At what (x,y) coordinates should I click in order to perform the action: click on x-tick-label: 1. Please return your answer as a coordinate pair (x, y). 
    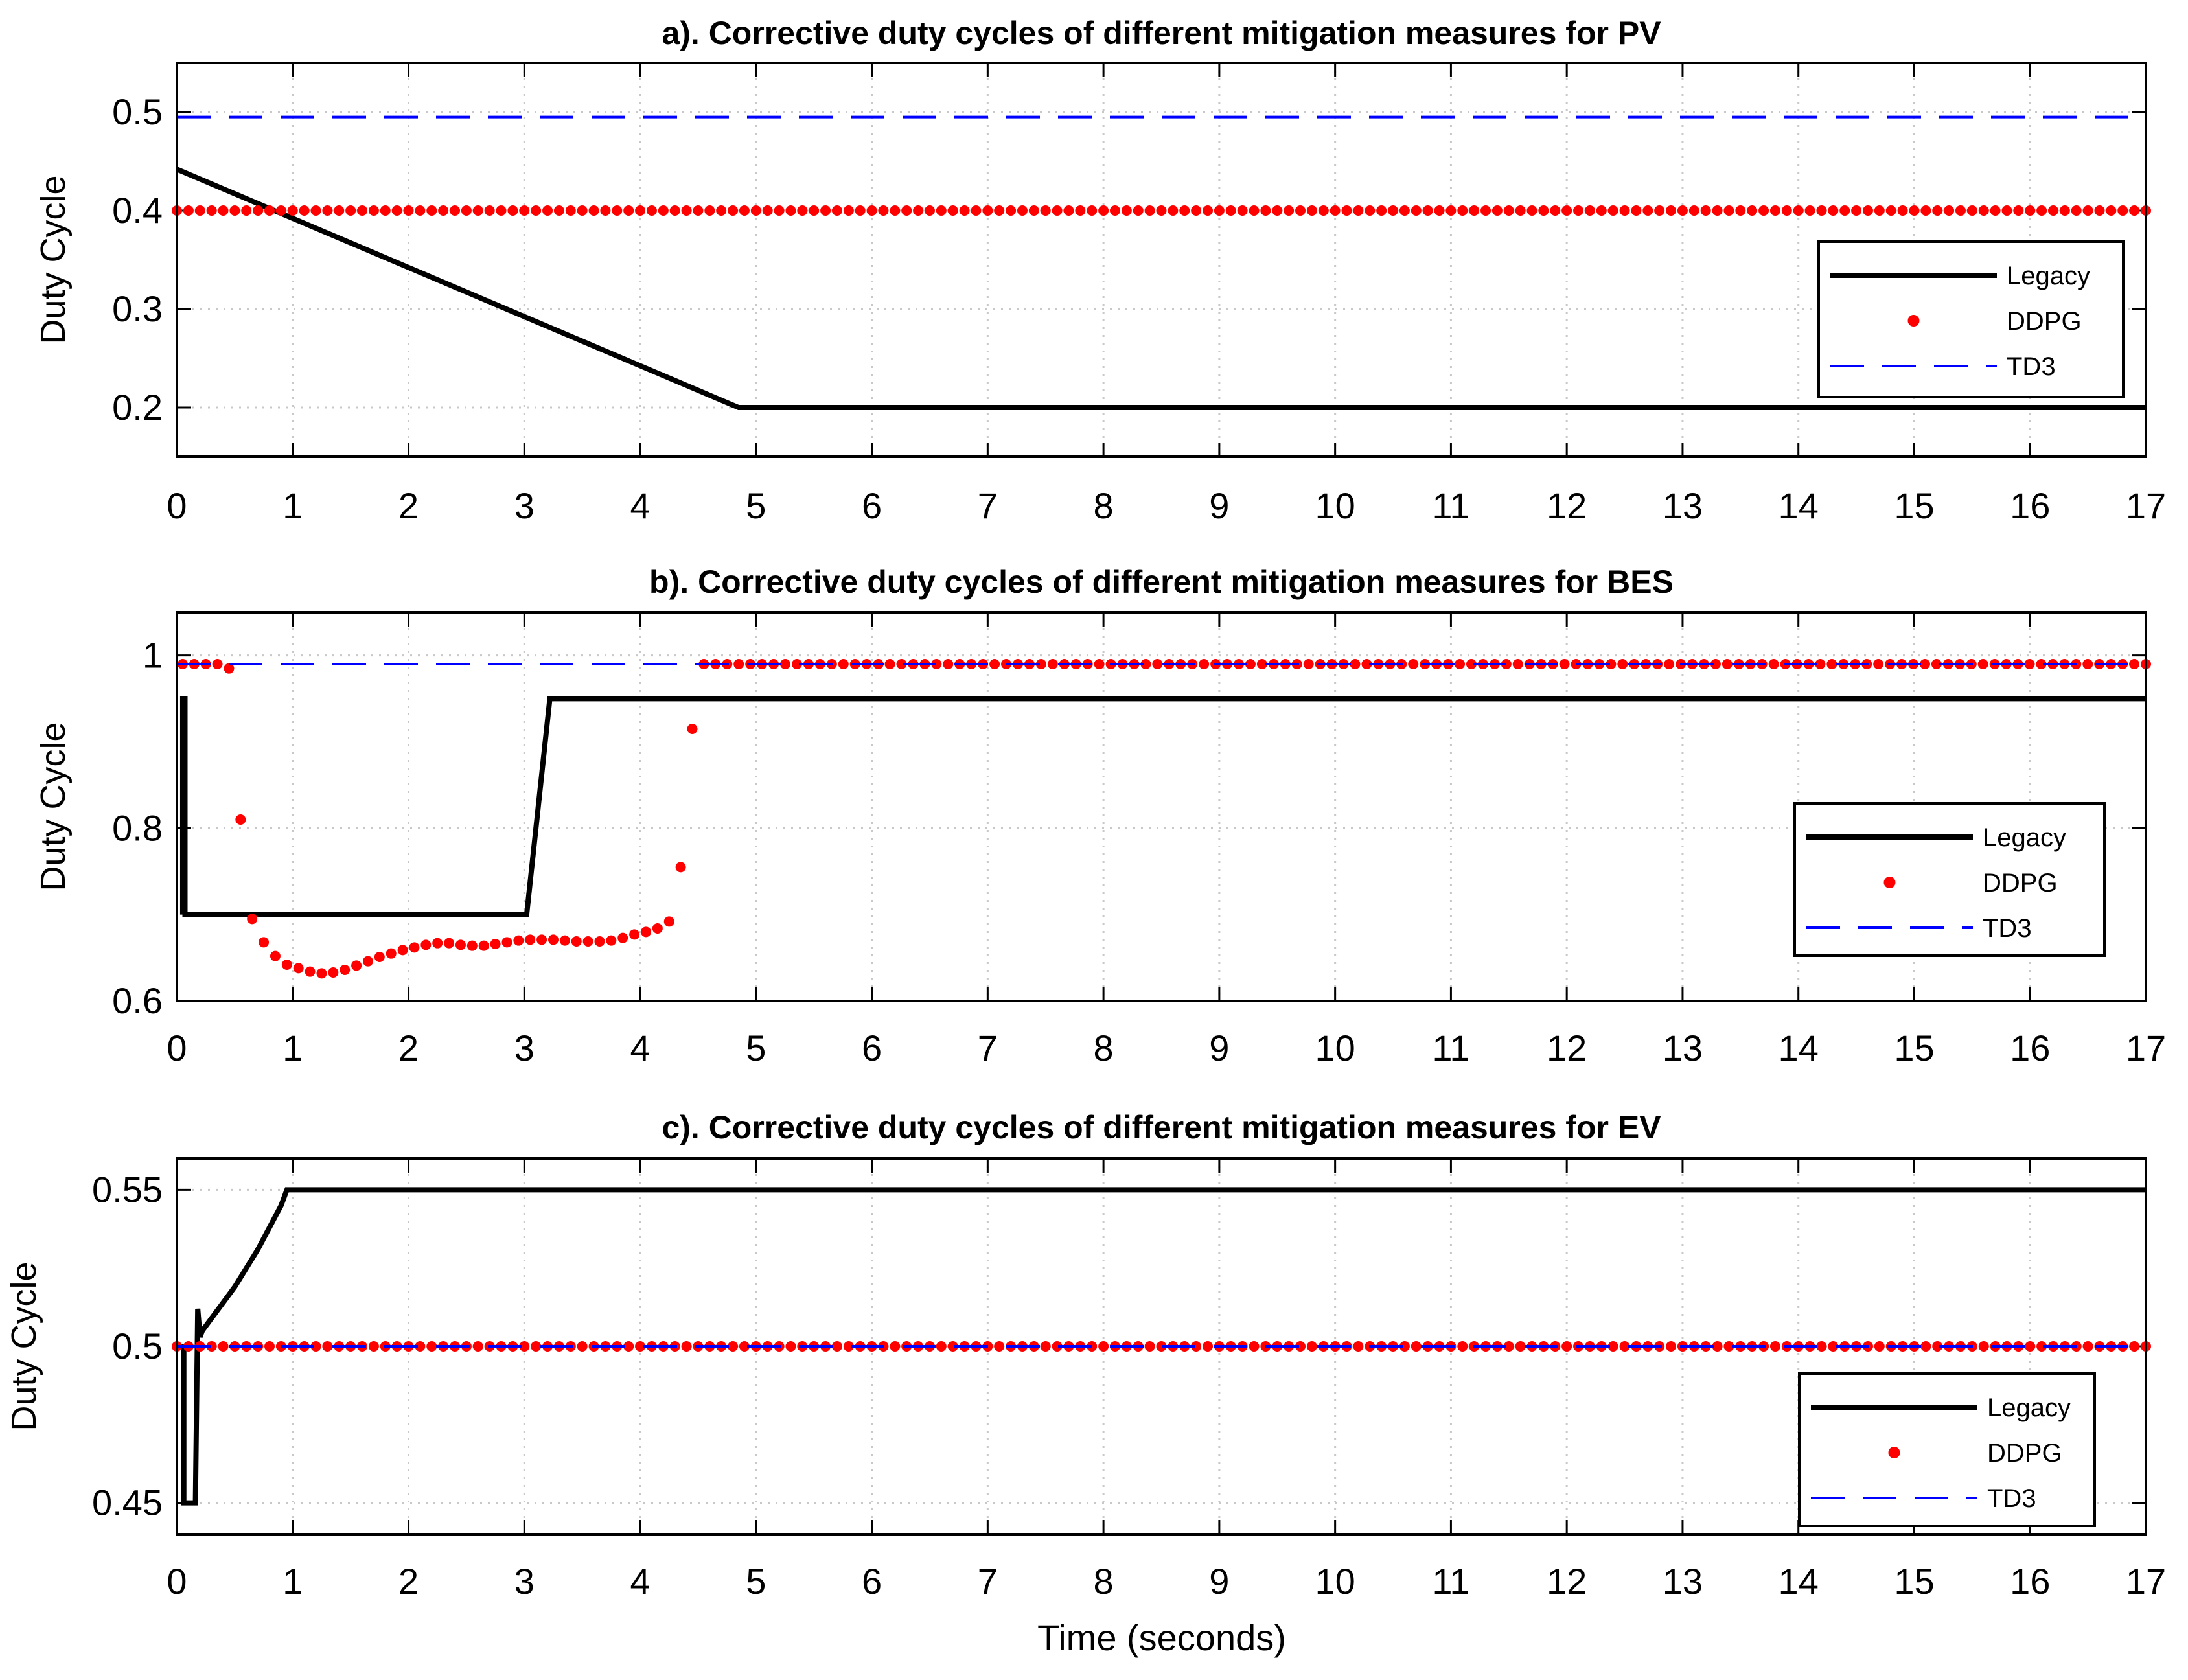
    Looking at the image, I should click on (292, 1048).